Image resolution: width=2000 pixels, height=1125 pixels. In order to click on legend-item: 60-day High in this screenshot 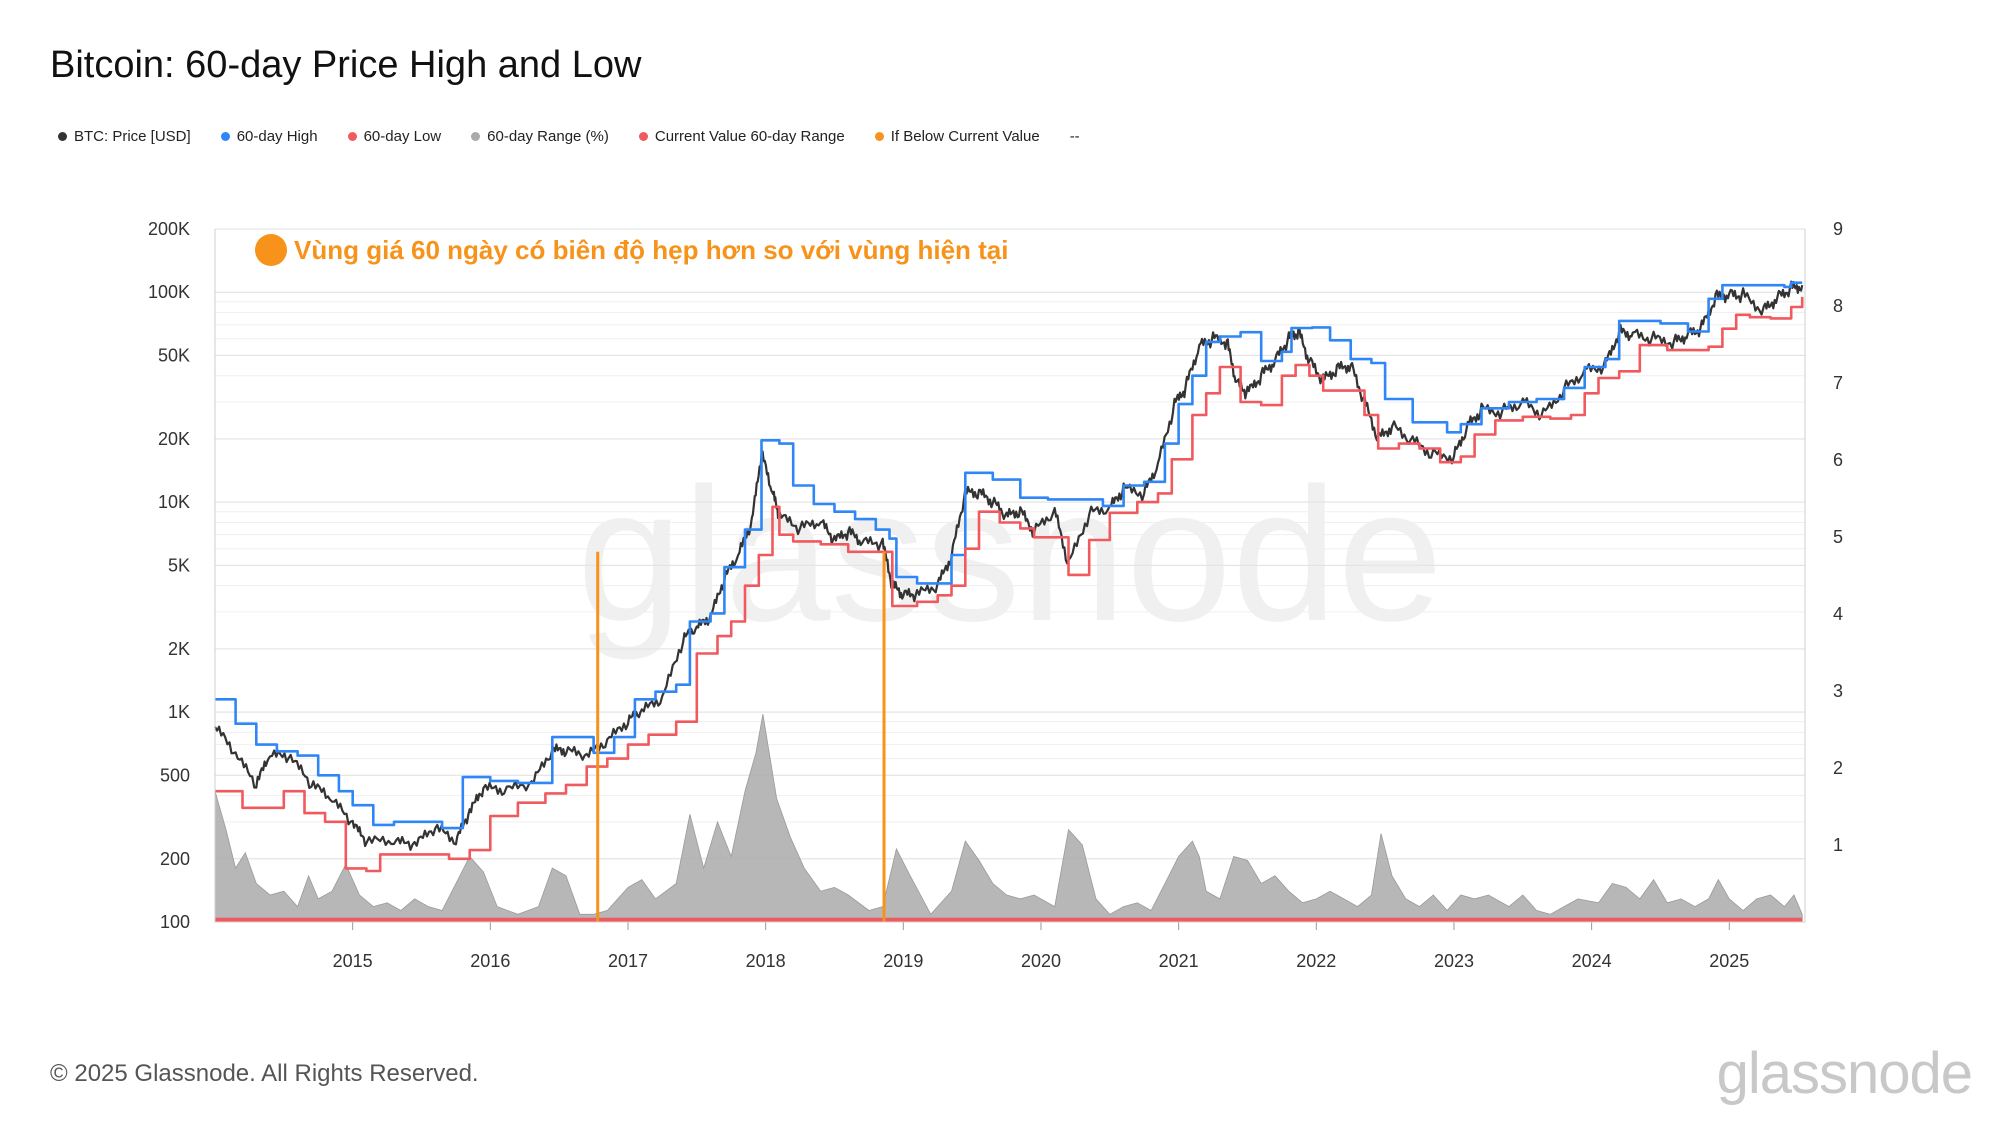, I will do `click(269, 136)`.